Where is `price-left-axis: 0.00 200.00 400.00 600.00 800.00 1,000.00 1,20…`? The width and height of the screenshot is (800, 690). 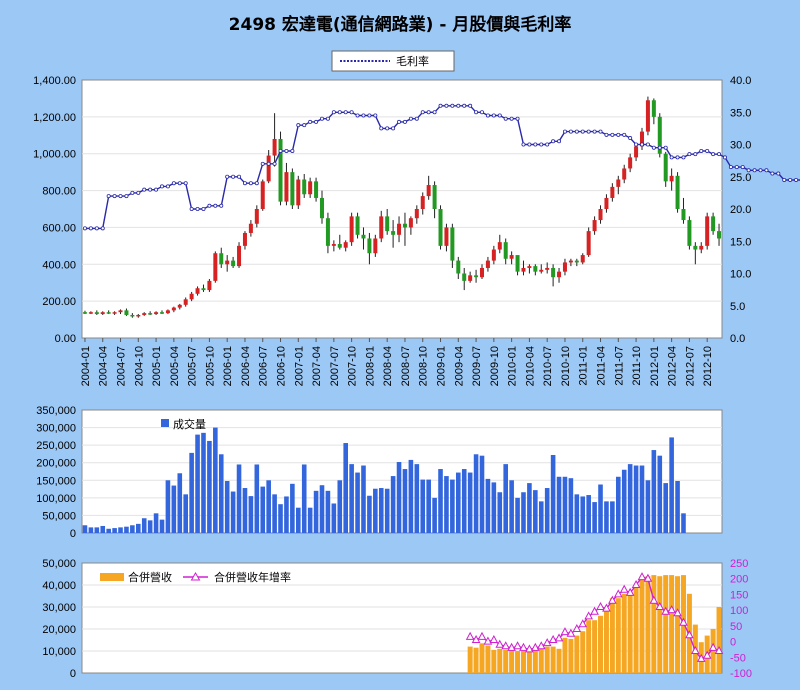 price-left-axis: 0.00 200.00 400.00 600.00 800.00 1,000.00 1,20… is located at coordinates (54, 210).